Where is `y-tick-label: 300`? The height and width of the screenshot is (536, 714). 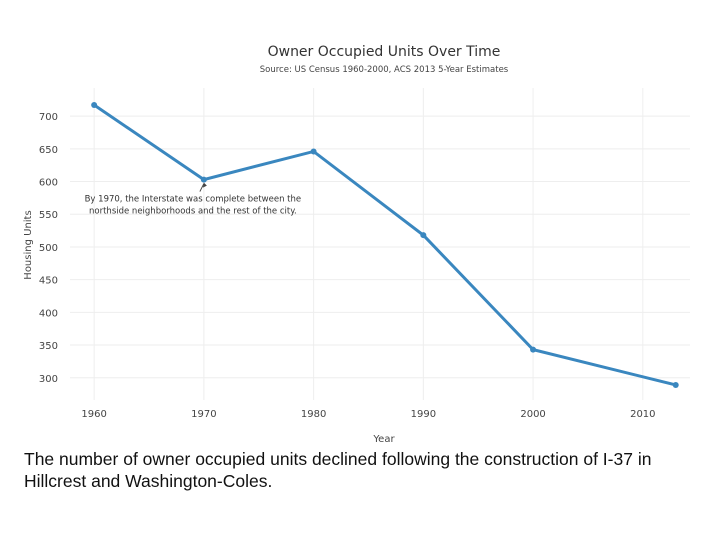 y-tick-label: 300 is located at coordinates (48, 379).